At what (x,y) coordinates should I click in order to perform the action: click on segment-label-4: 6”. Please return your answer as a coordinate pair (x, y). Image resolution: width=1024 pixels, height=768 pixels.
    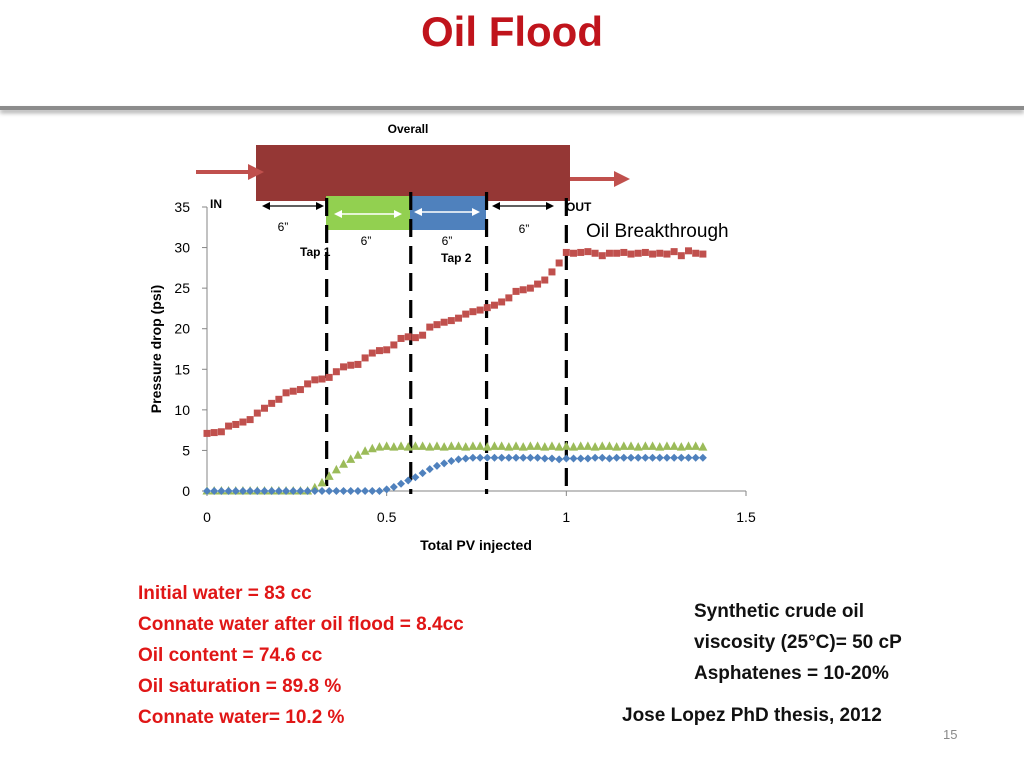
    Looking at the image, I should click on (524, 229).